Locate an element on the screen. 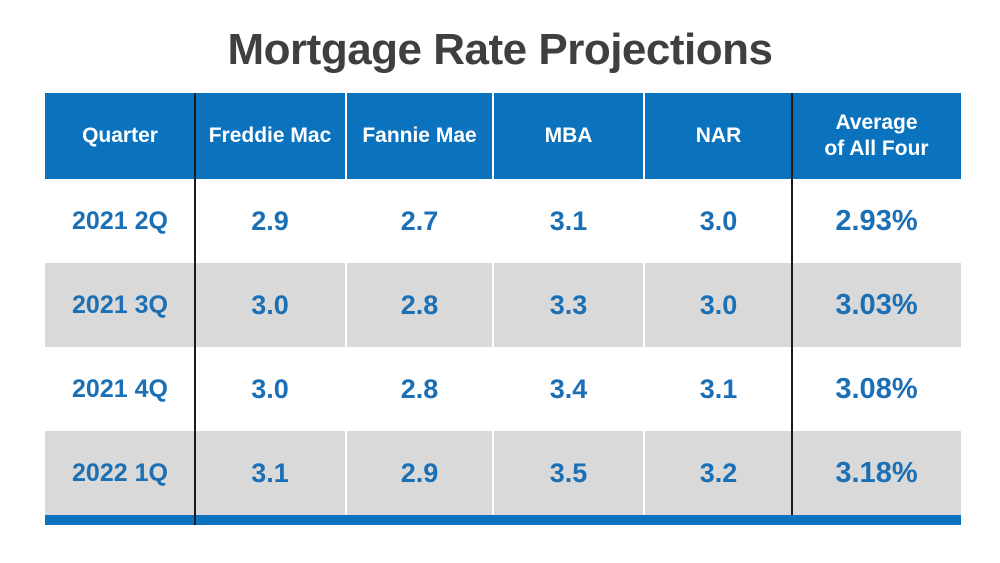  table-row: 2022 1Q 3.1 2.9 3.5 3.2 3.18% is located at coordinates (503, 473).